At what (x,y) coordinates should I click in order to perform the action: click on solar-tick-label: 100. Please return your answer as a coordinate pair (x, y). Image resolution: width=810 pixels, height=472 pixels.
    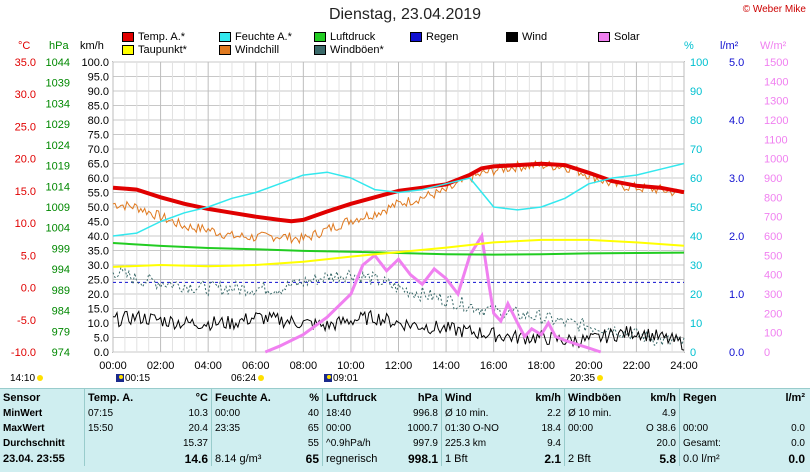
    Looking at the image, I should click on (773, 334).